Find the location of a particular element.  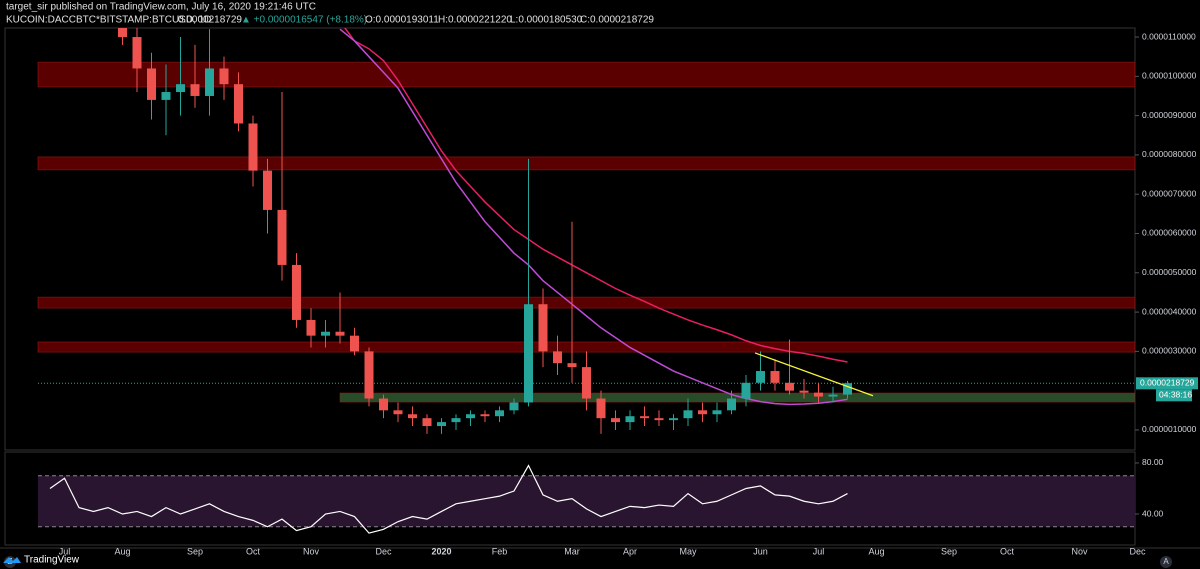

right-button-label: A is located at coordinates (1166, 561).